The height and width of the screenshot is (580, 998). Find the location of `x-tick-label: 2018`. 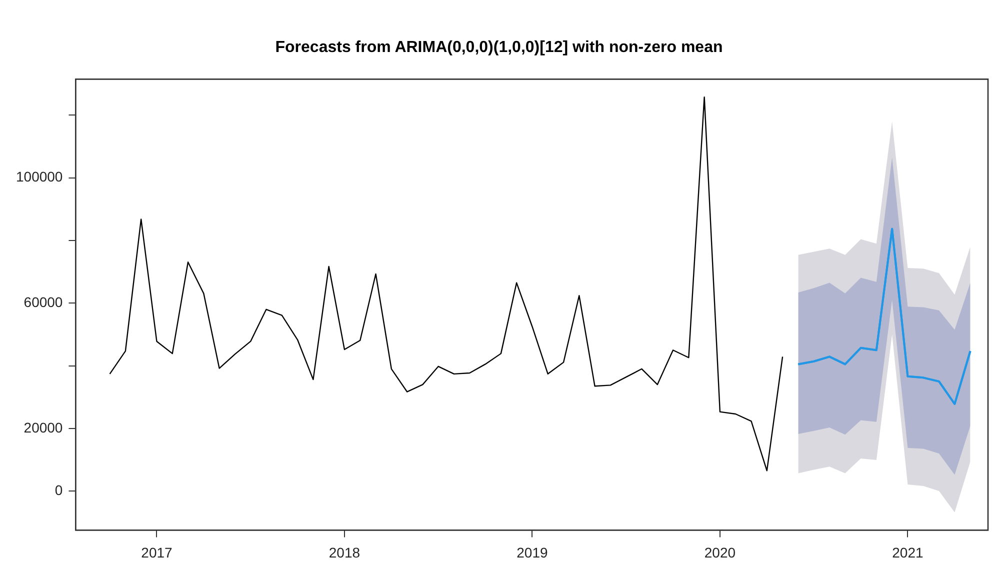

x-tick-label: 2018 is located at coordinates (344, 552).